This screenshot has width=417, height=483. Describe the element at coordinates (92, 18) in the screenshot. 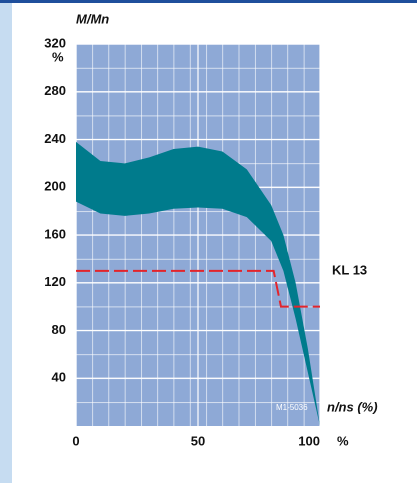

I see `y-axis-label: M/Mn` at that location.